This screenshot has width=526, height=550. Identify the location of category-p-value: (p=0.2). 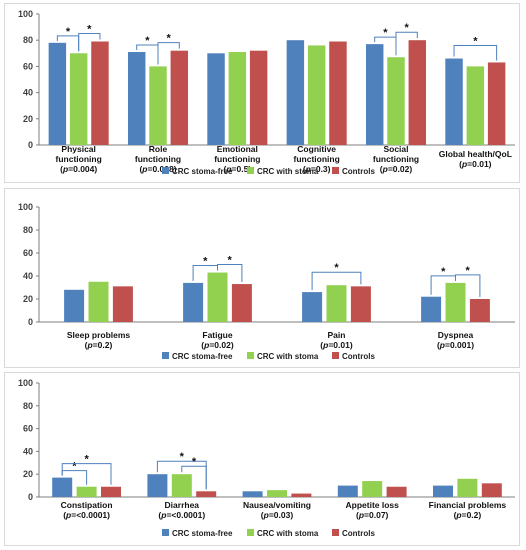
(99, 345).